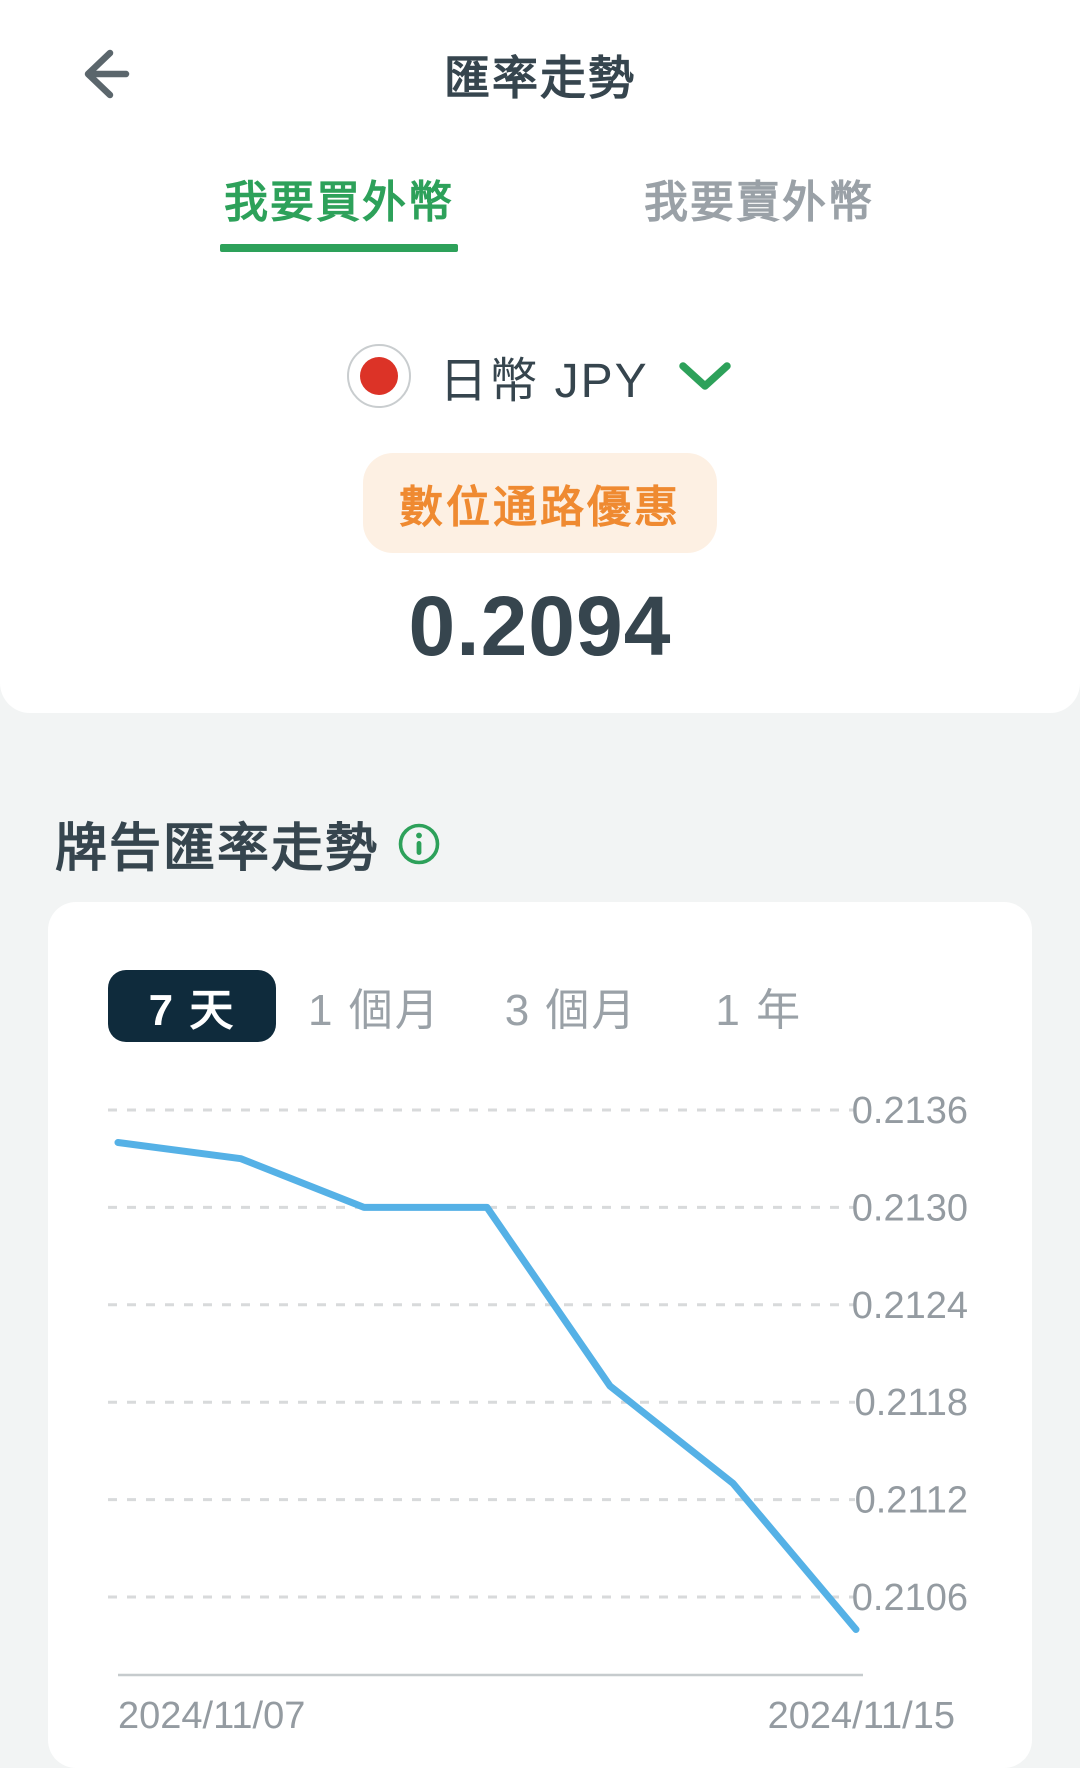 This screenshot has height=1768, width=1080. I want to click on x-axis-label-start: 2024/11/07, so click(211, 1716).